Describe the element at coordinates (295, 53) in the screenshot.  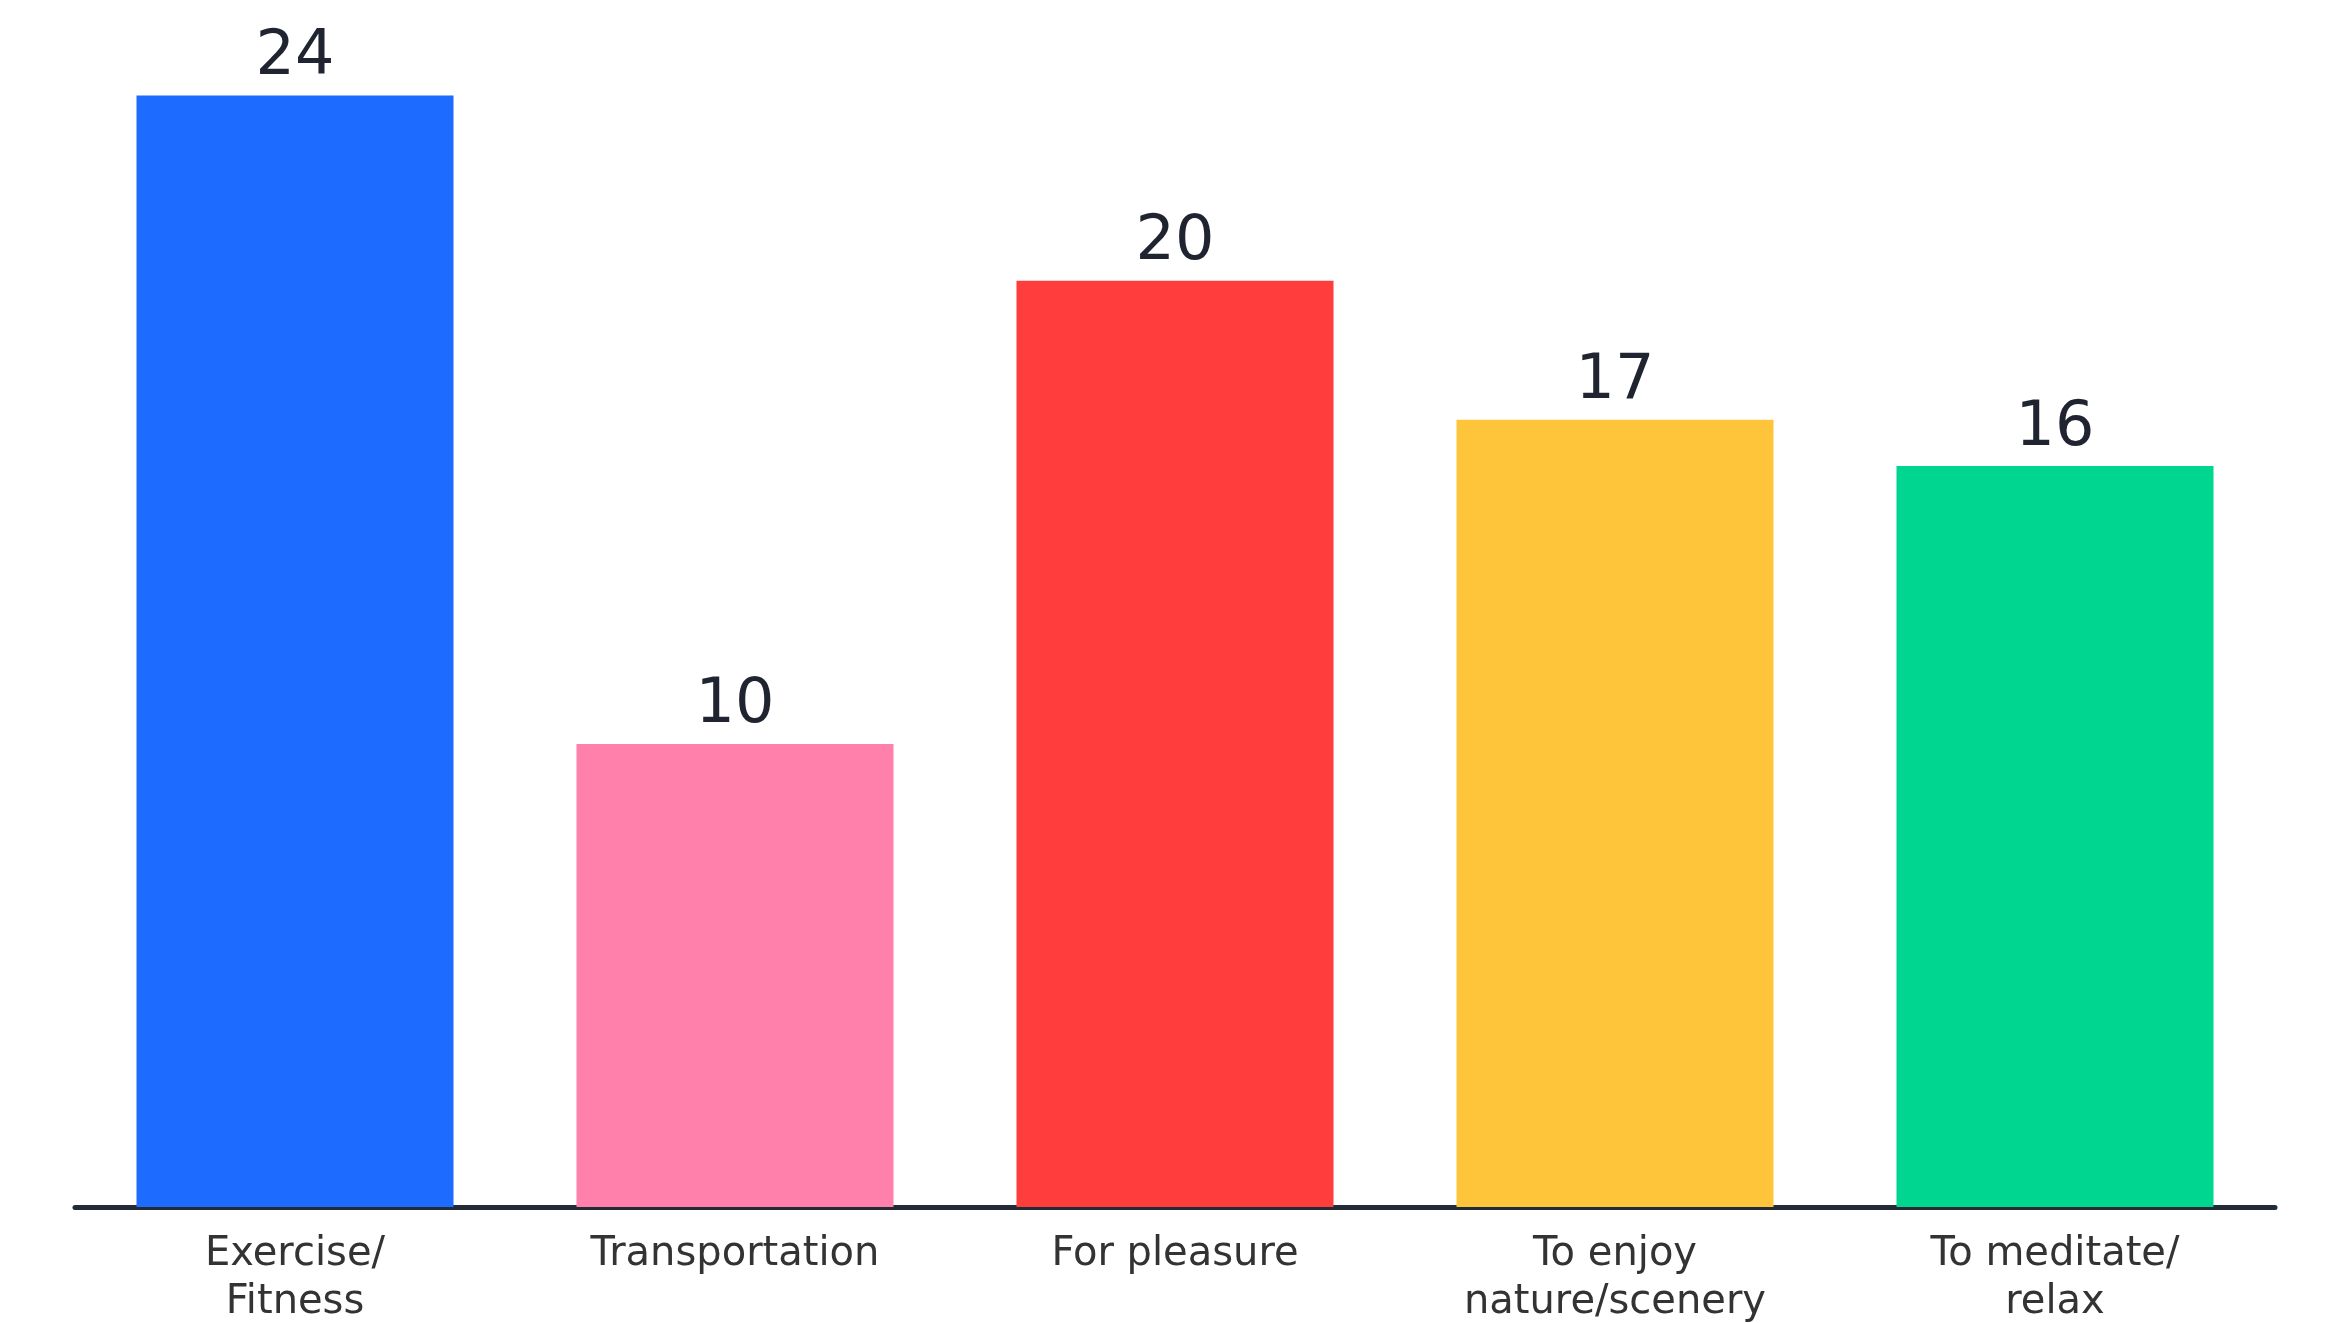
I see `data-label: 24` at that location.